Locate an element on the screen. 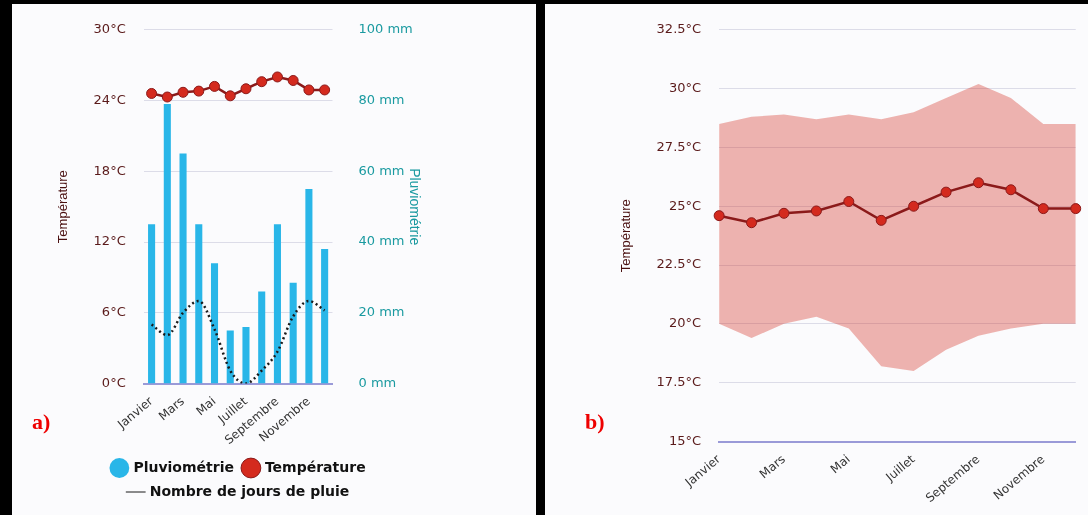 The height and width of the screenshot is (515, 1088). text: a) is located at coordinates (41, 422).